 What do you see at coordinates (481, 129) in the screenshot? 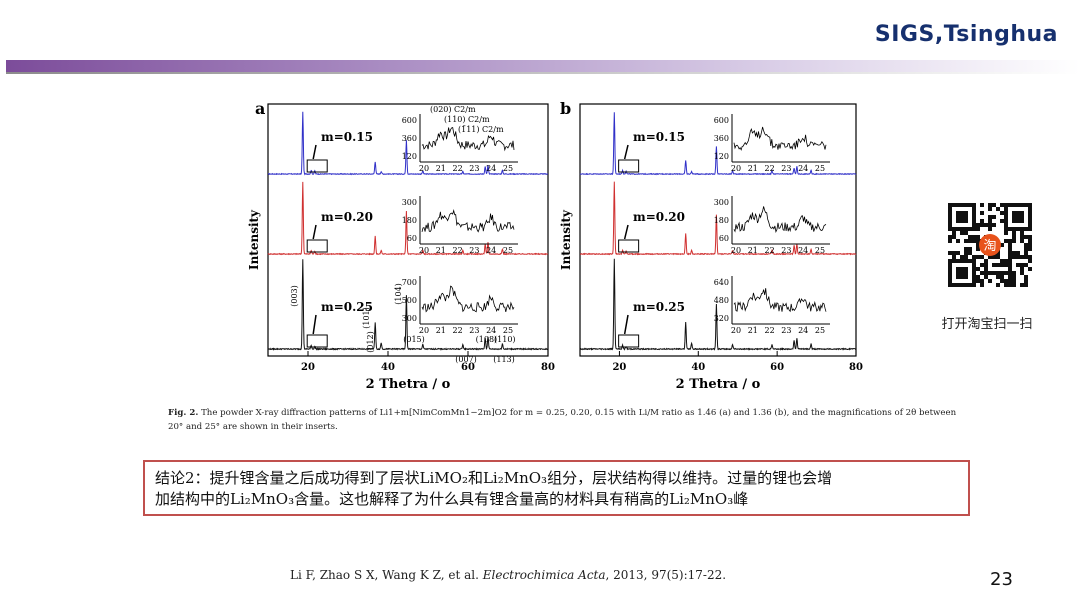
I see `inset-annotation: (1̄11) C2/m` at bounding box center [481, 129].